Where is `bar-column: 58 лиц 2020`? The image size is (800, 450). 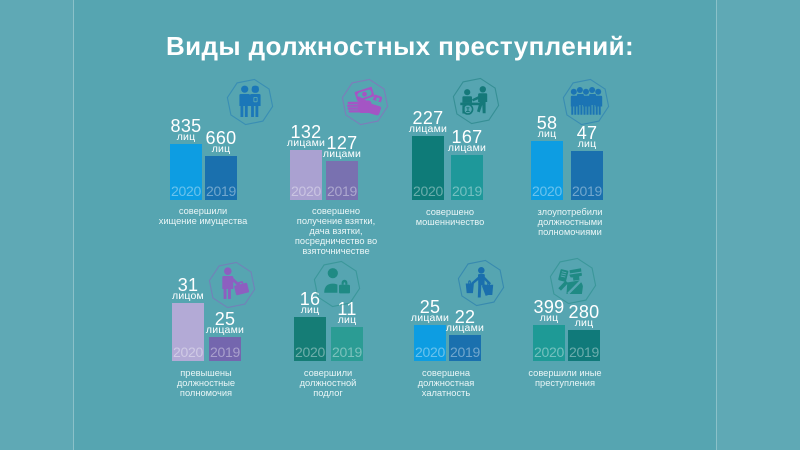
bar-column: 58 лиц 2020 is located at coordinates (547, 156).